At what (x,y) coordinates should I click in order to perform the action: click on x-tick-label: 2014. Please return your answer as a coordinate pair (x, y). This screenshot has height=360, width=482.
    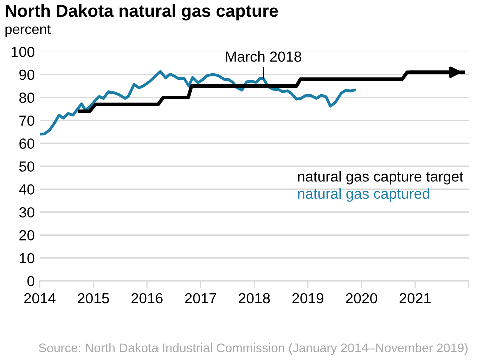
    Looking at the image, I should click on (40, 298).